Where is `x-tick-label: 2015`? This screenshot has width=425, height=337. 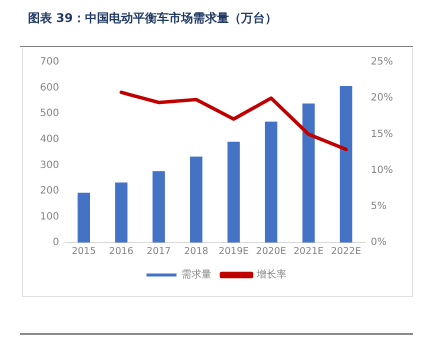
x-tick-label: 2015 is located at coordinates (84, 251).